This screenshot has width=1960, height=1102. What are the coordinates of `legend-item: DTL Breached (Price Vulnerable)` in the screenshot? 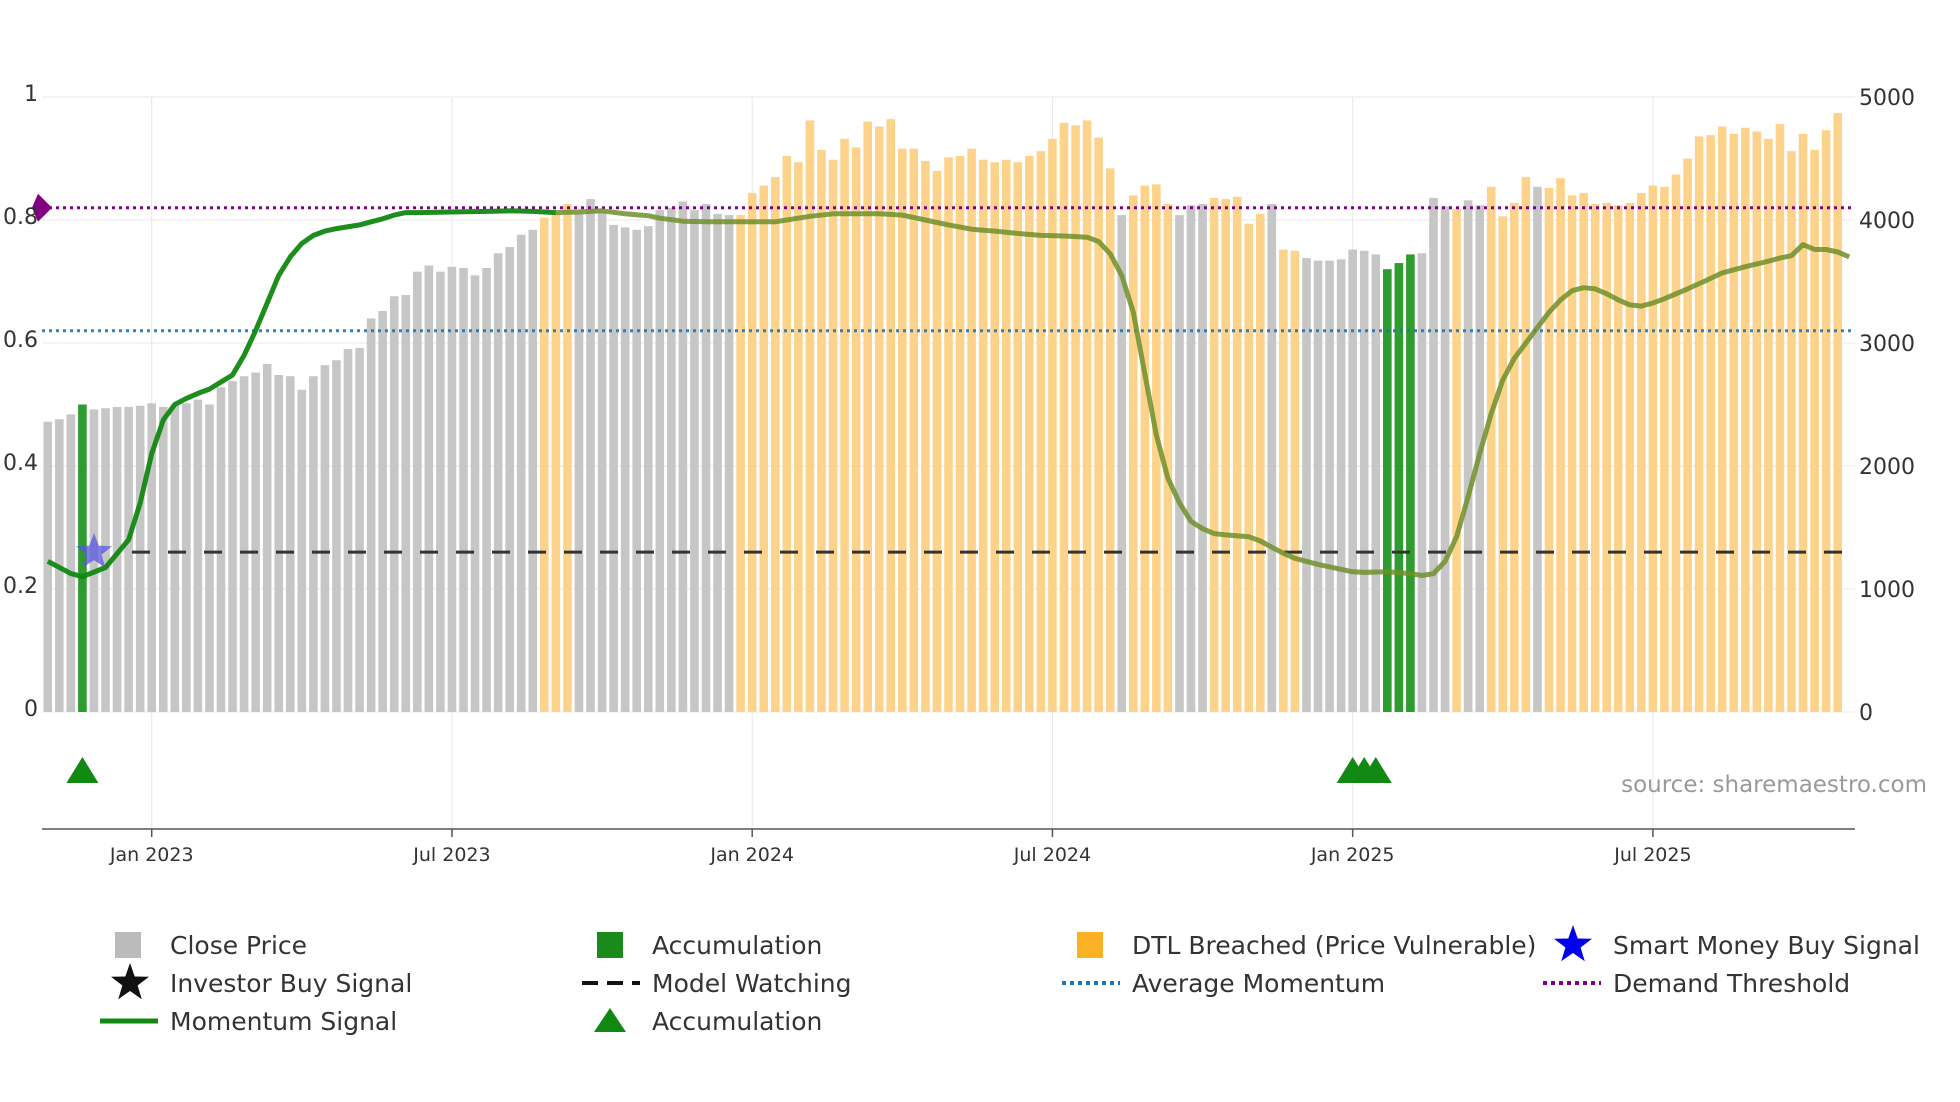 It's located at (1306, 945).